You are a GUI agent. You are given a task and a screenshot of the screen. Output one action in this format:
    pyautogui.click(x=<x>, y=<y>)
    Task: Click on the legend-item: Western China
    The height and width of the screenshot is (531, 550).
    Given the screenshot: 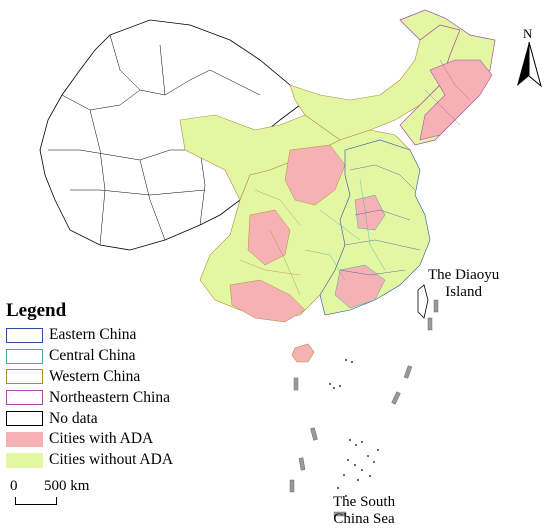 What is the action you would take?
    pyautogui.click(x=106, y=377)
    